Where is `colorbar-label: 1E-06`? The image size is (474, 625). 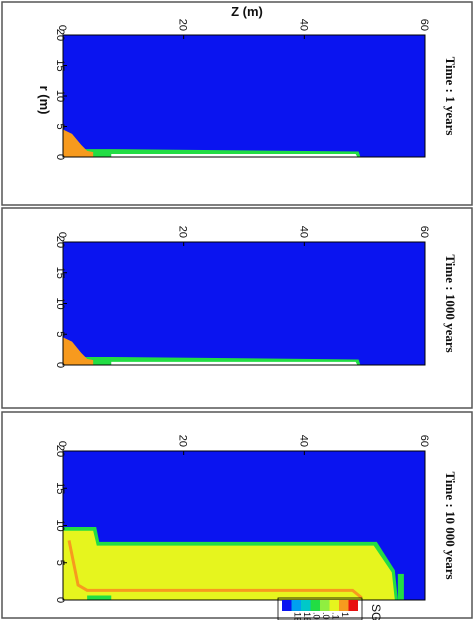 colorbar-label: 1E-06 is located at coordinates (298, 616).